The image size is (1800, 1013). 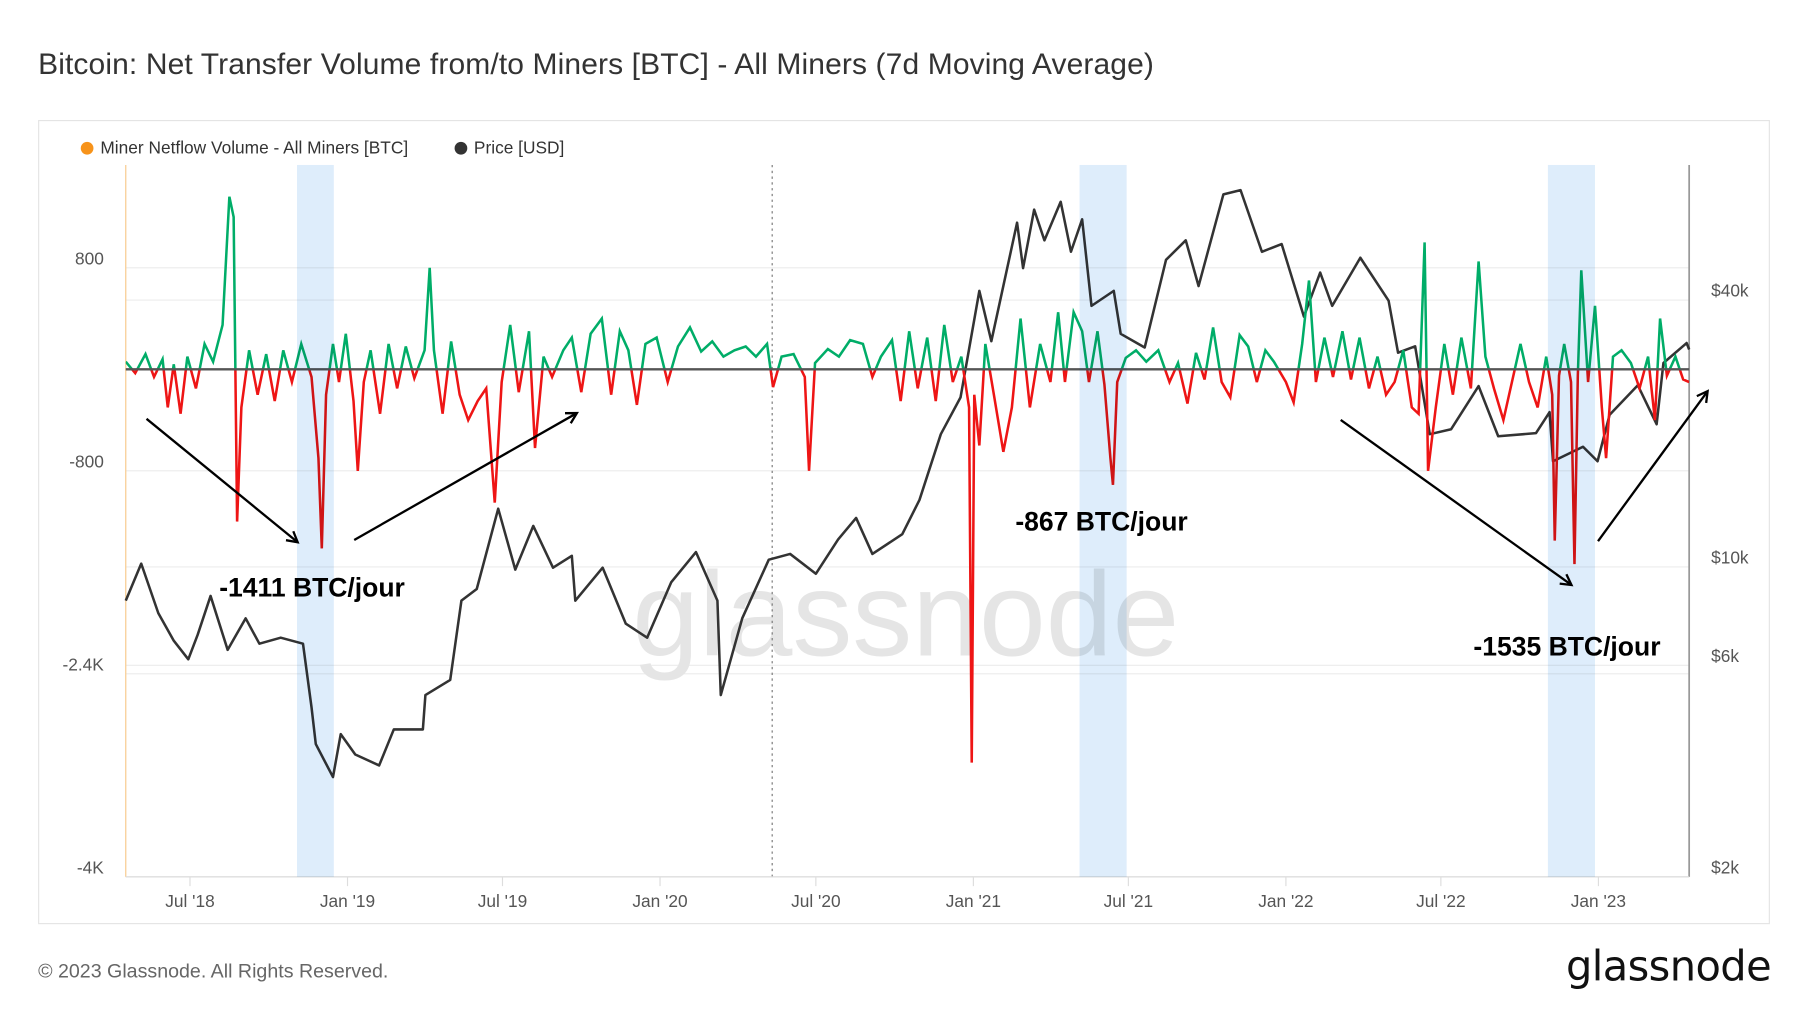 What do you see at coordinates (1440, 901) in the screenshot?
I see `x-tick-label: Jul '22` at bounding box center [1440, 901].